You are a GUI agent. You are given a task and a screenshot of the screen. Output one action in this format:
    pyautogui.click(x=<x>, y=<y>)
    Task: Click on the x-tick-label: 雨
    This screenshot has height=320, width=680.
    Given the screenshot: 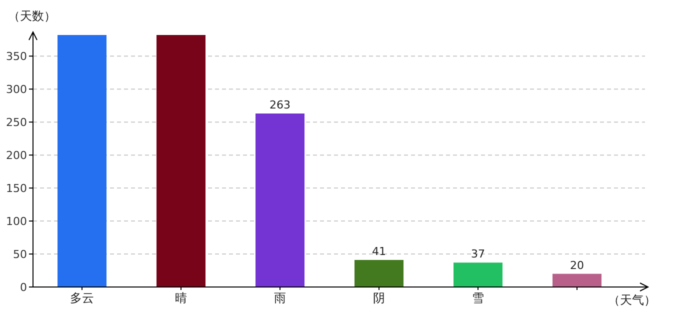 What is the action you would take?
    pyautogui.click(x=280, y=298)
    